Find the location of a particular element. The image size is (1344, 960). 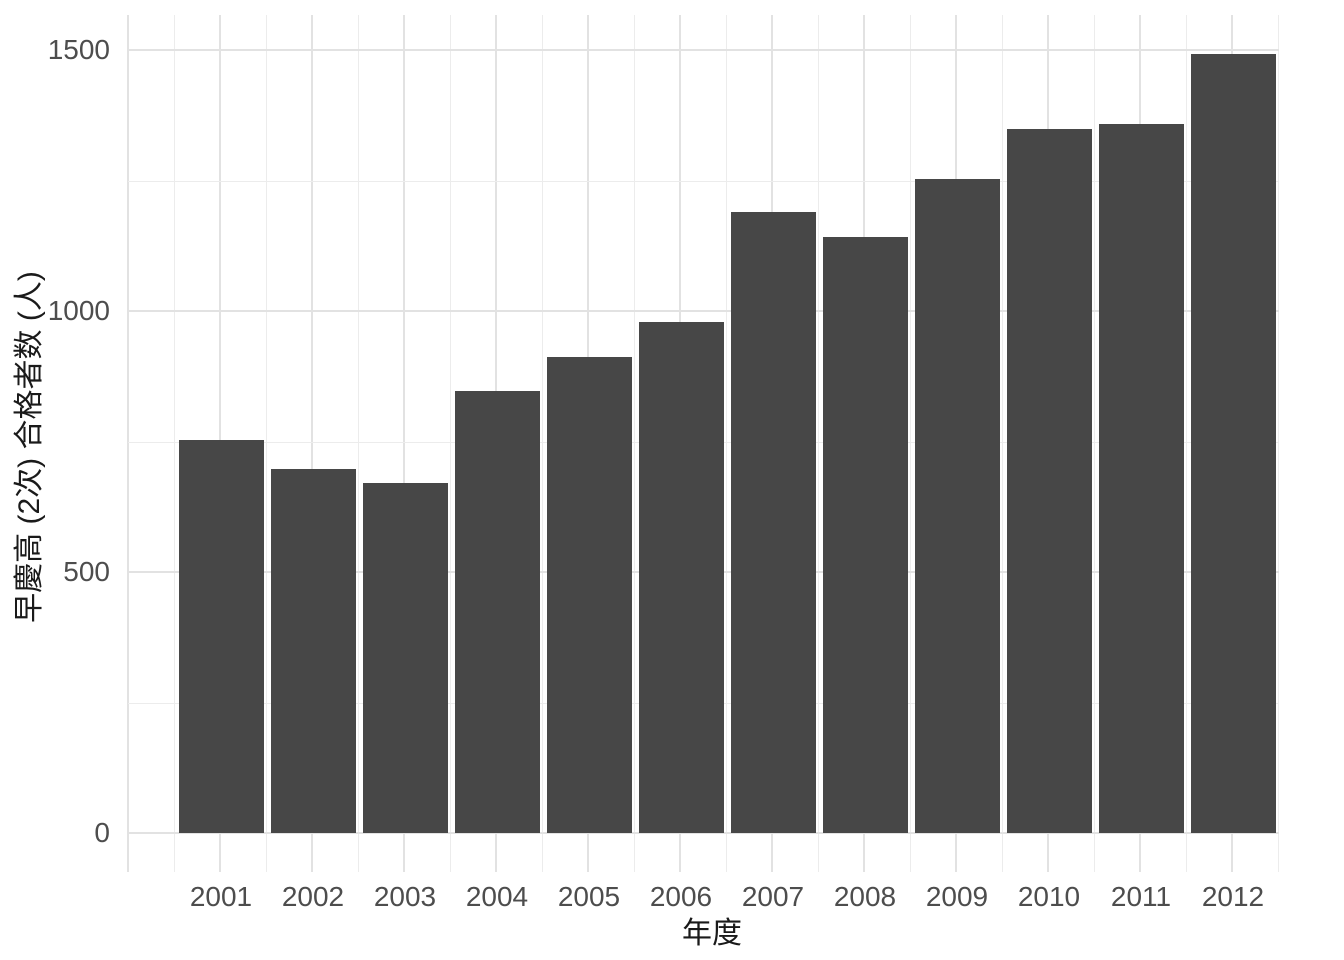

bar-2012 is located at coordinates (1233, 443).